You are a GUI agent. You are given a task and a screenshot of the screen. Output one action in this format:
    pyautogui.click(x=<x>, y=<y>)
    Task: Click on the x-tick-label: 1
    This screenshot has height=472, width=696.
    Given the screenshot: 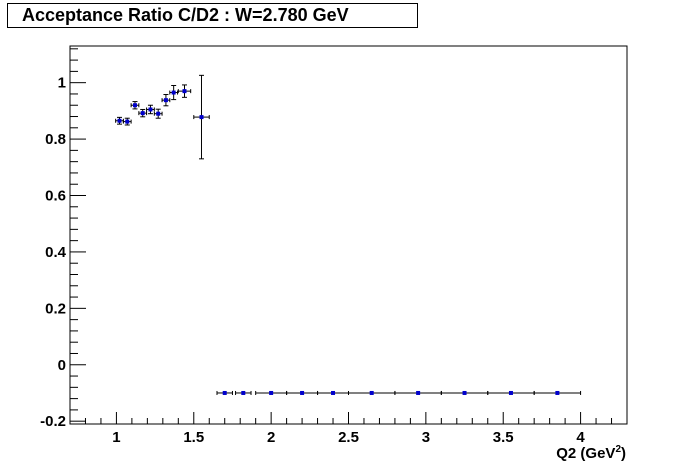 What is the action you would take?
    pyautogui.click(x=116, y=437)
    